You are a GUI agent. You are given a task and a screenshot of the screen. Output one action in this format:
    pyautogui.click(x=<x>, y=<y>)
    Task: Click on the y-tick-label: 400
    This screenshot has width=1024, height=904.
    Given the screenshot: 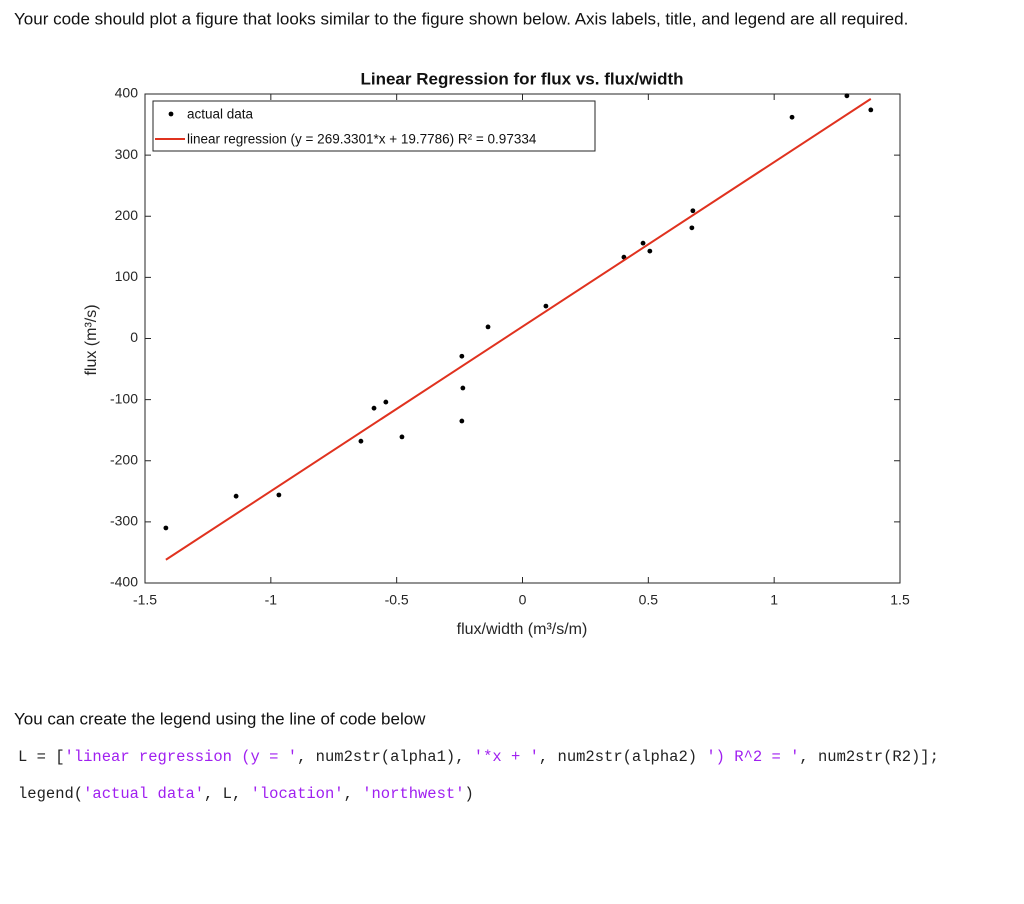 What is the action you would take?
    pyautogui.click(x=127, y=93)
    